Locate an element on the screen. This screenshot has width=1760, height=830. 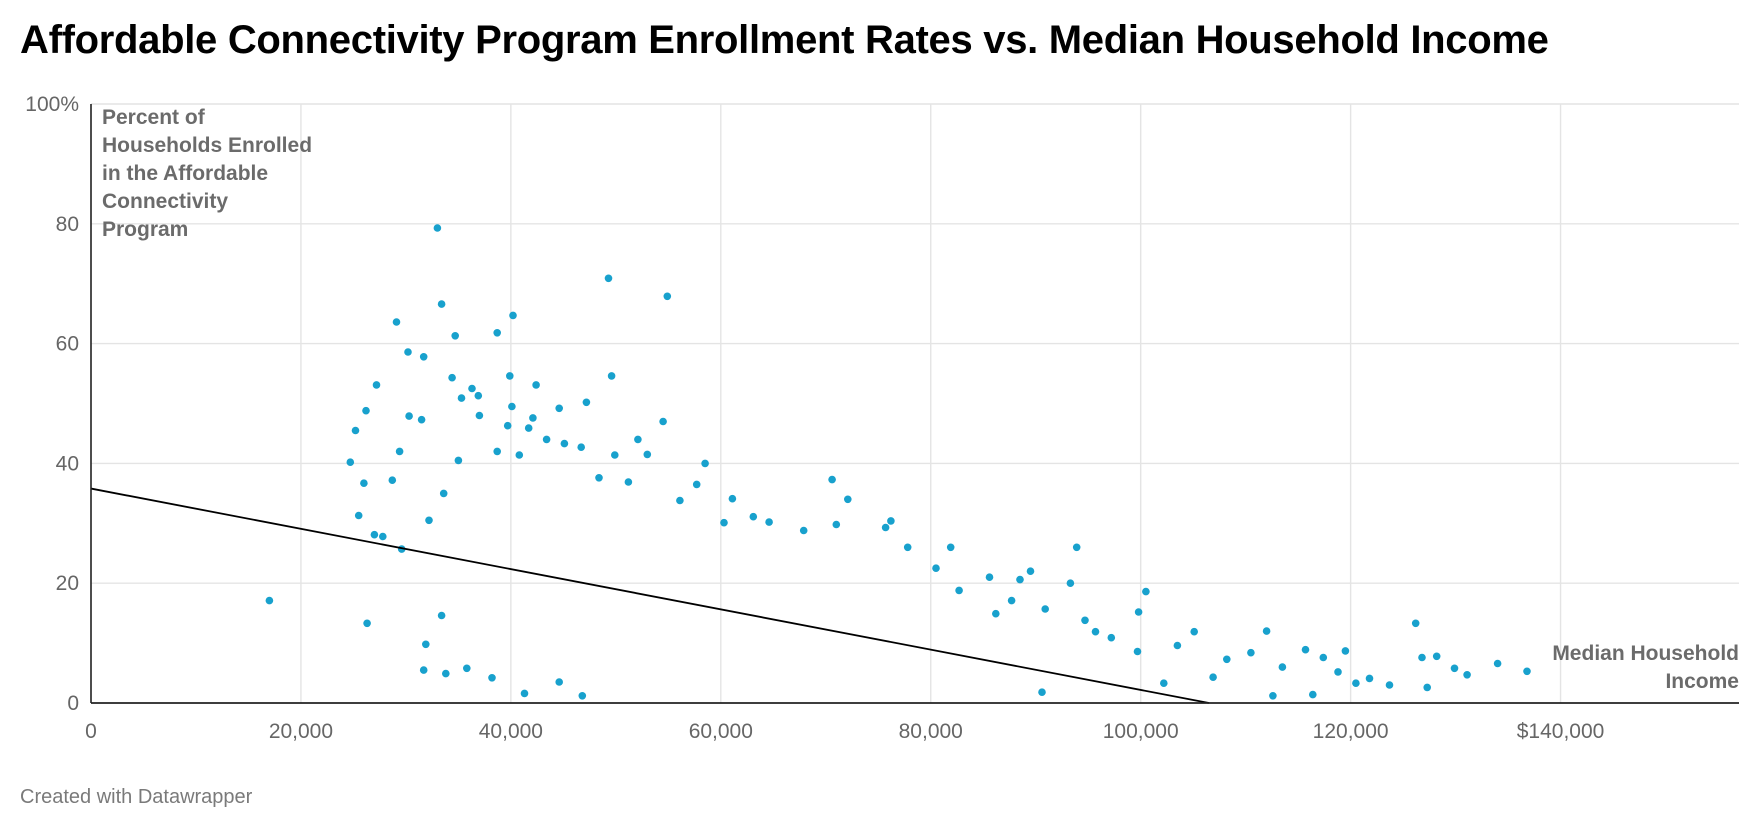
y-annotation-line: Connectivity is located at coordinates (165, 201).